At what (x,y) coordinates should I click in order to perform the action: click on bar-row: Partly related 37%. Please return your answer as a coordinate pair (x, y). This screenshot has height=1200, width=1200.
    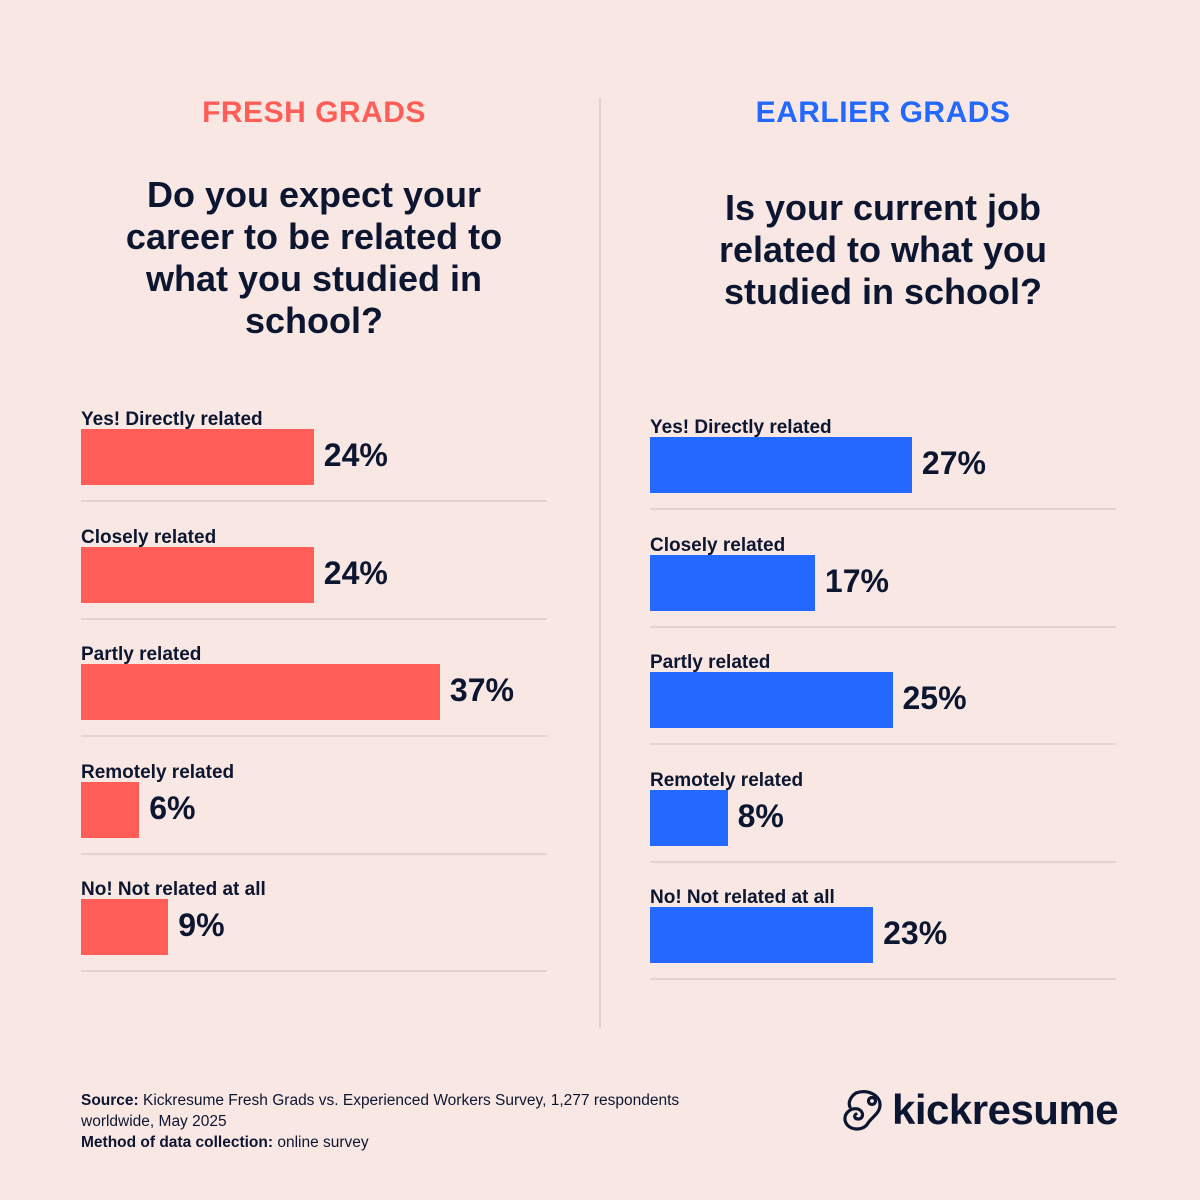
    Looking at the image, I should click on (314, 709).